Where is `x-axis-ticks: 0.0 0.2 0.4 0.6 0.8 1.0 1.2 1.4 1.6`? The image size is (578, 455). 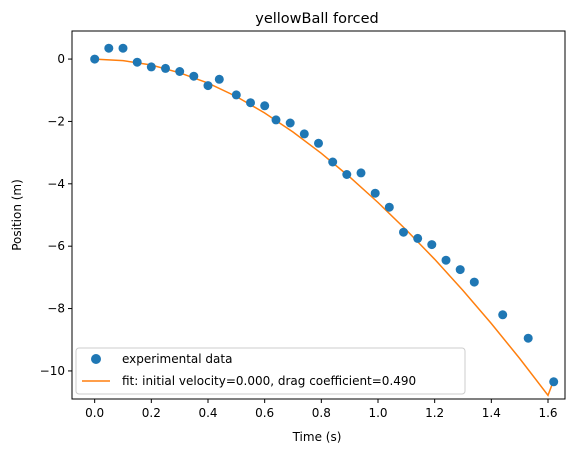
x-axis-ticks: 0.0 0.2 0.4 0.6 0.8 1.0 1.2 1.4 1.6 is located at coordinates (321, 409).